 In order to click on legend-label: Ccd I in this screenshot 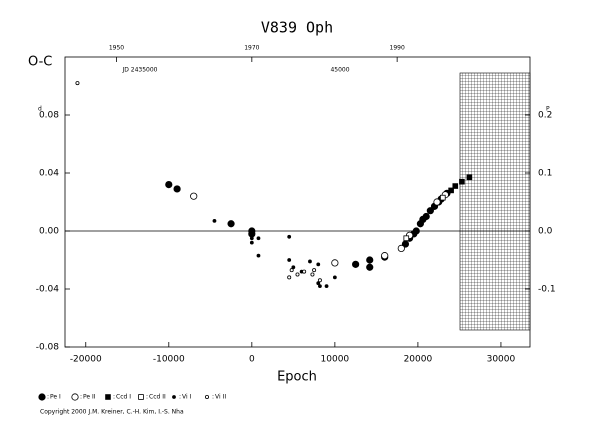, I will do `click(123, 397)`.